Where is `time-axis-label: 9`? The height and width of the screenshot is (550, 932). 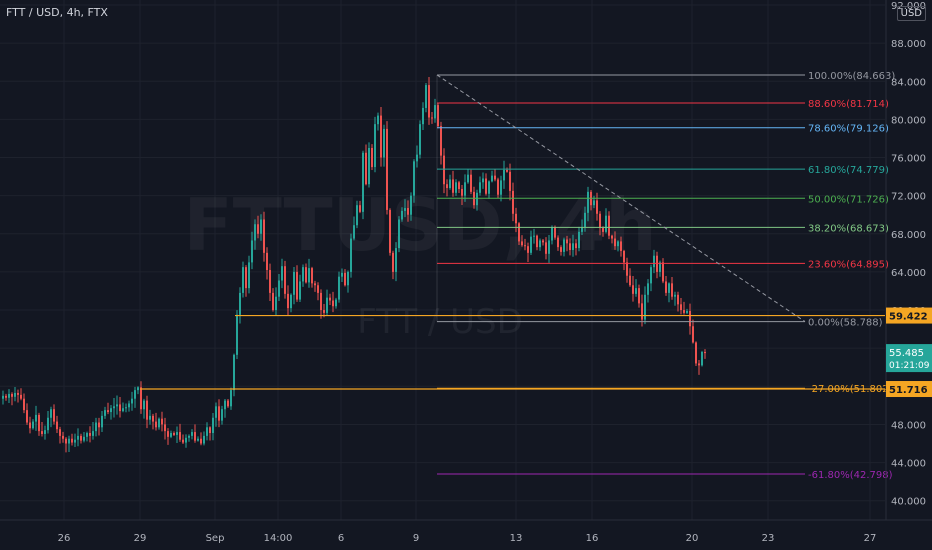
time-axis-label: 9 is located at coordinates (416, 538).